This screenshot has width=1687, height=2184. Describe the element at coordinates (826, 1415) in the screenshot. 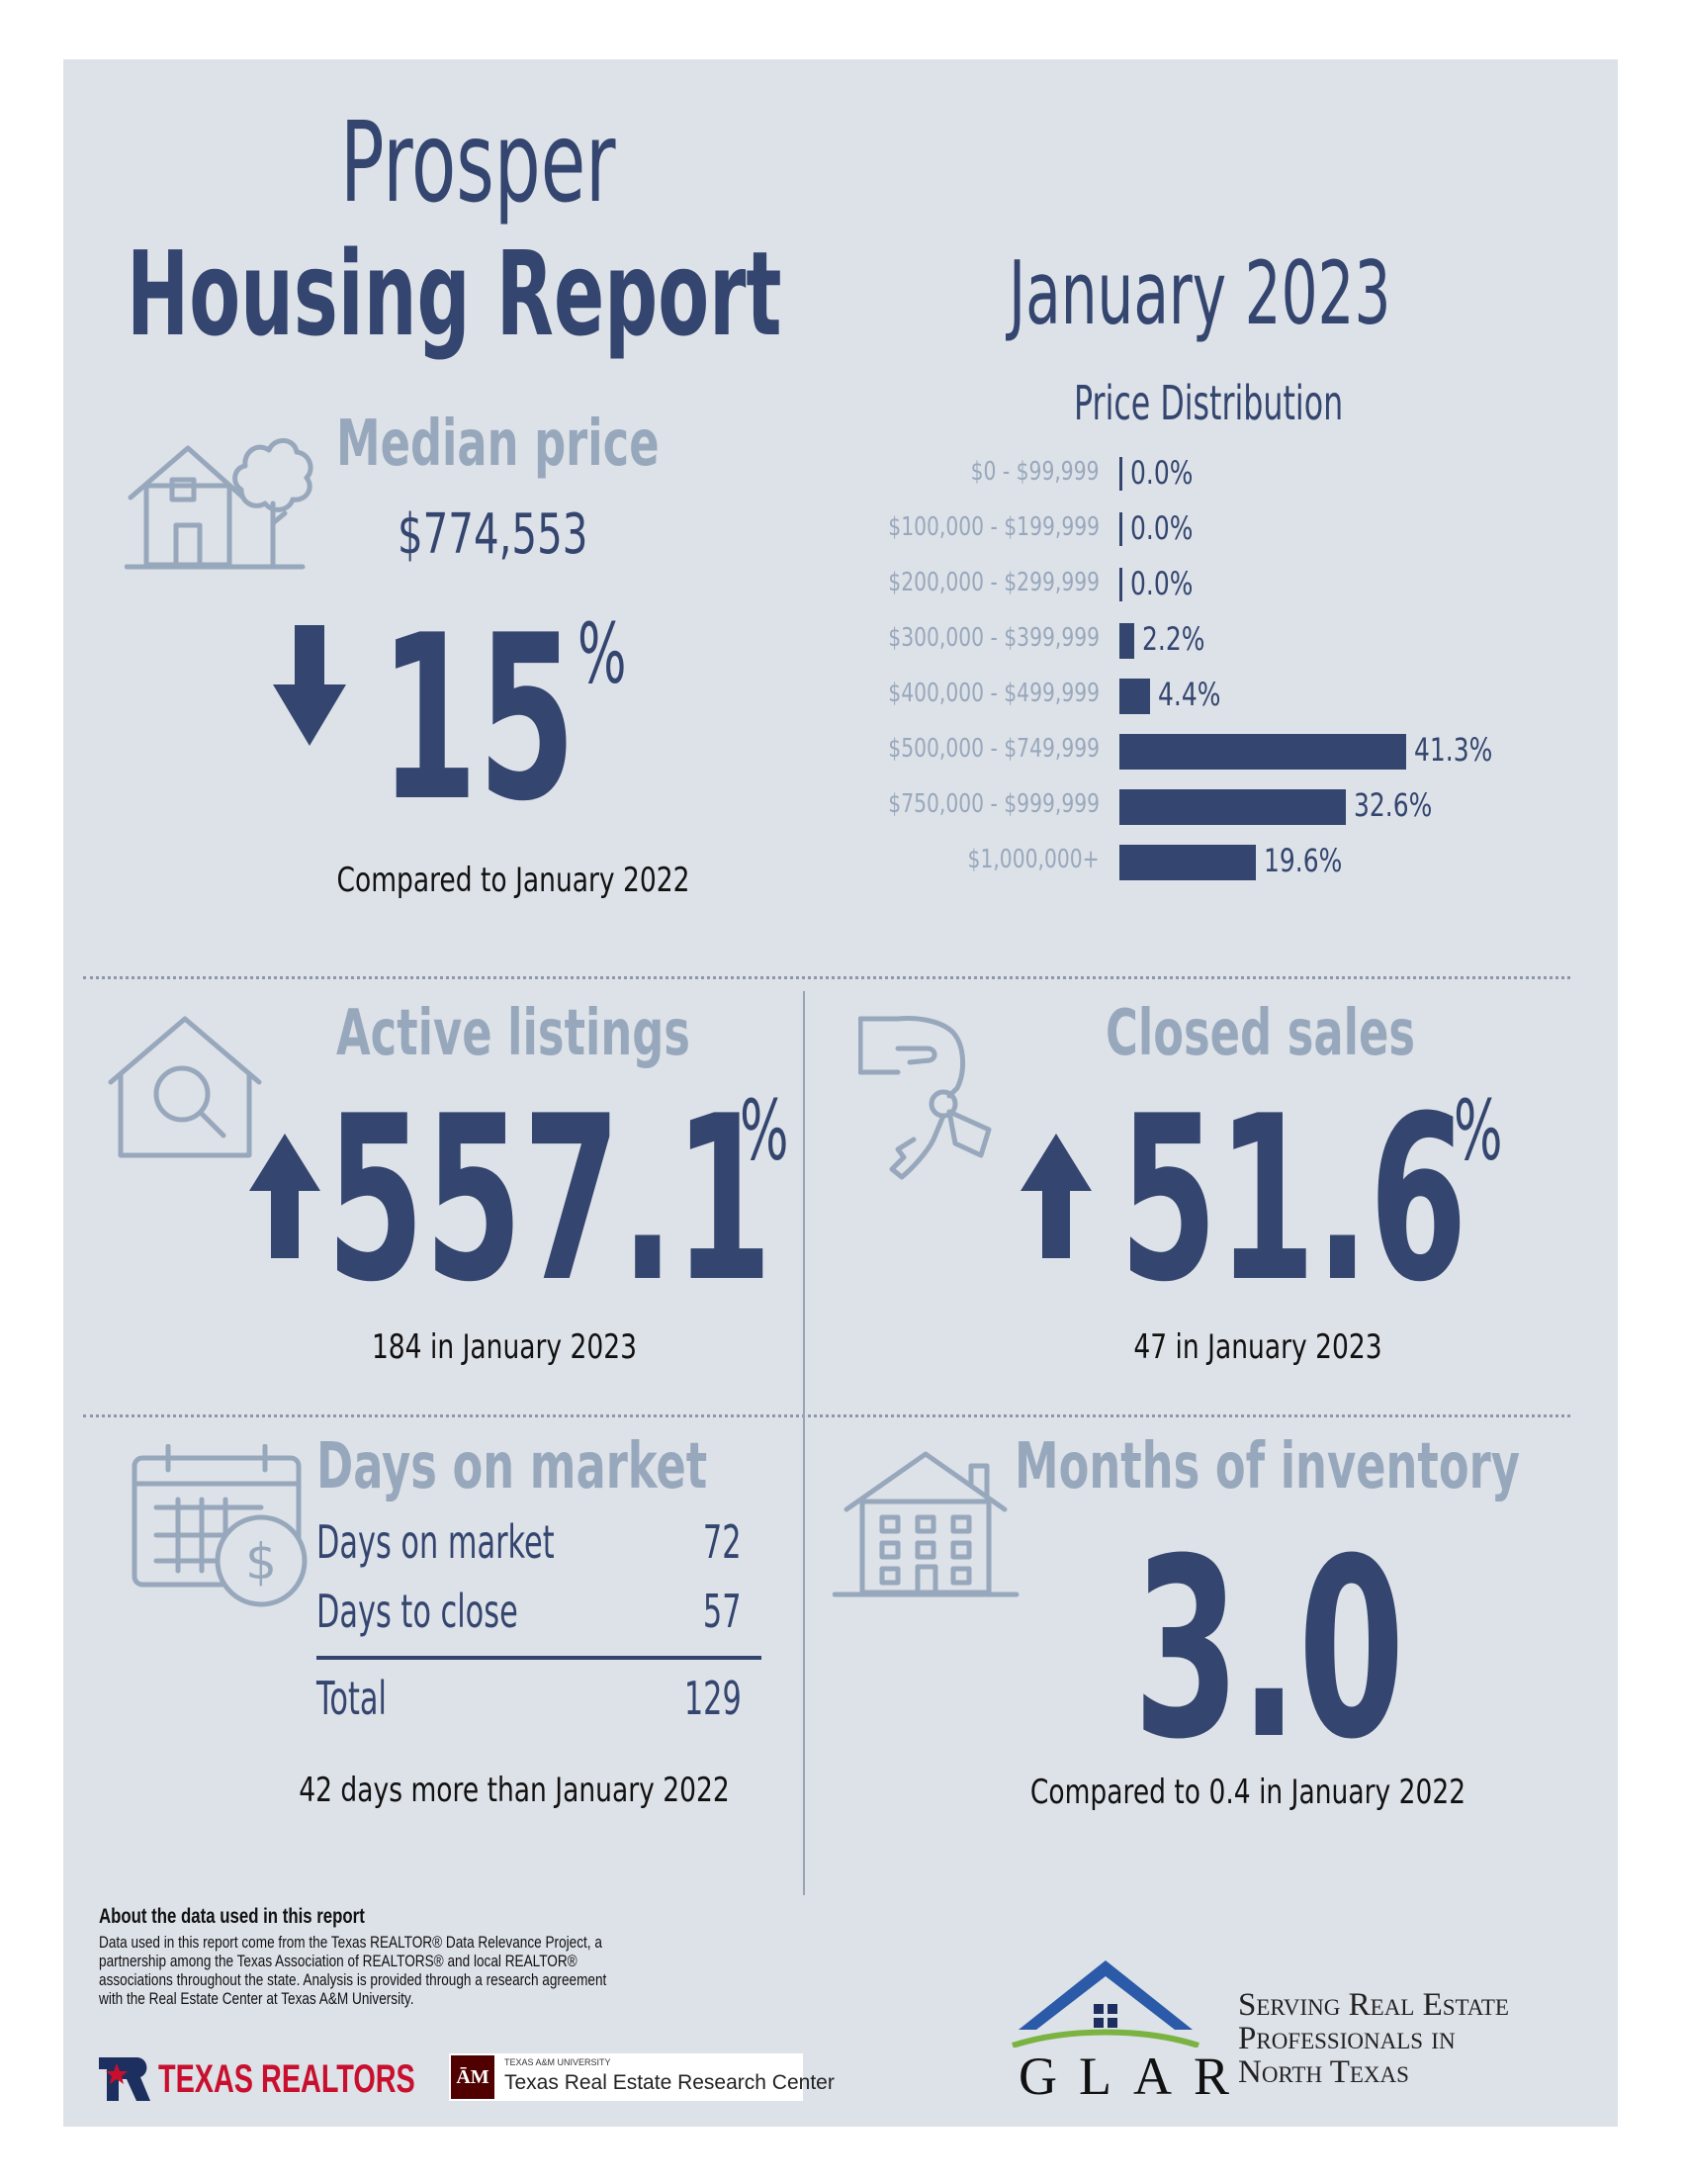

I see `divider-middle` at that location.